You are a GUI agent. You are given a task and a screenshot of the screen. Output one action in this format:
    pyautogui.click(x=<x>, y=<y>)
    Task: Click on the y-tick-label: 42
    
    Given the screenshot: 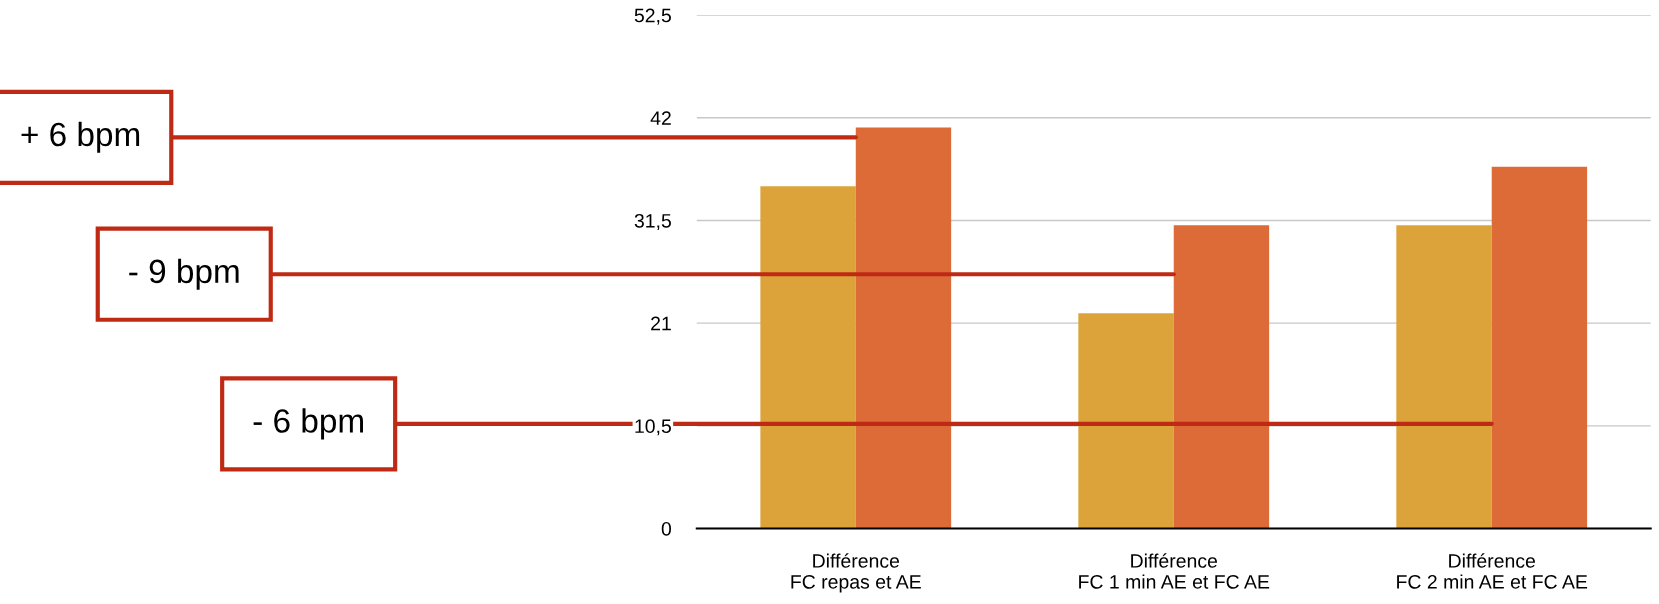 What is the action you would take?
    pyautogui.click(x=660, y=118)
    